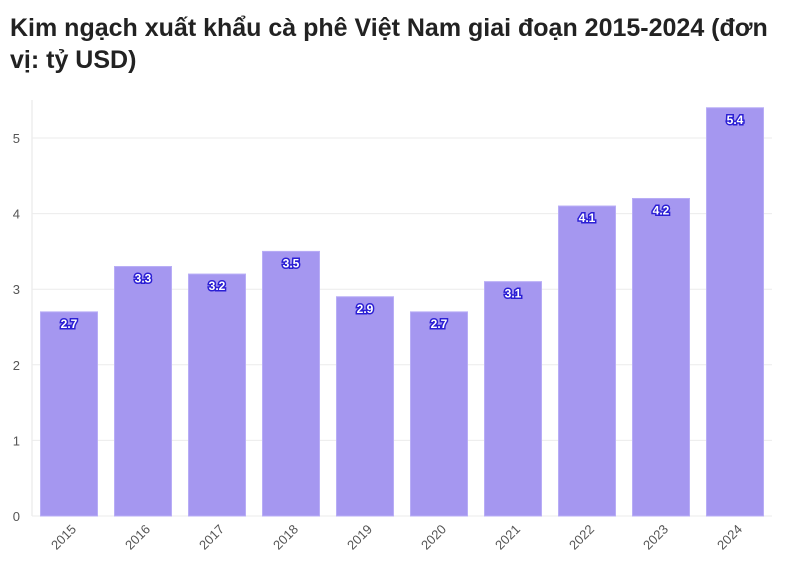 Image resolution: width=794 pixels, height=575 pixels. I want to click on data-label: 3.5, so click(291, 263).